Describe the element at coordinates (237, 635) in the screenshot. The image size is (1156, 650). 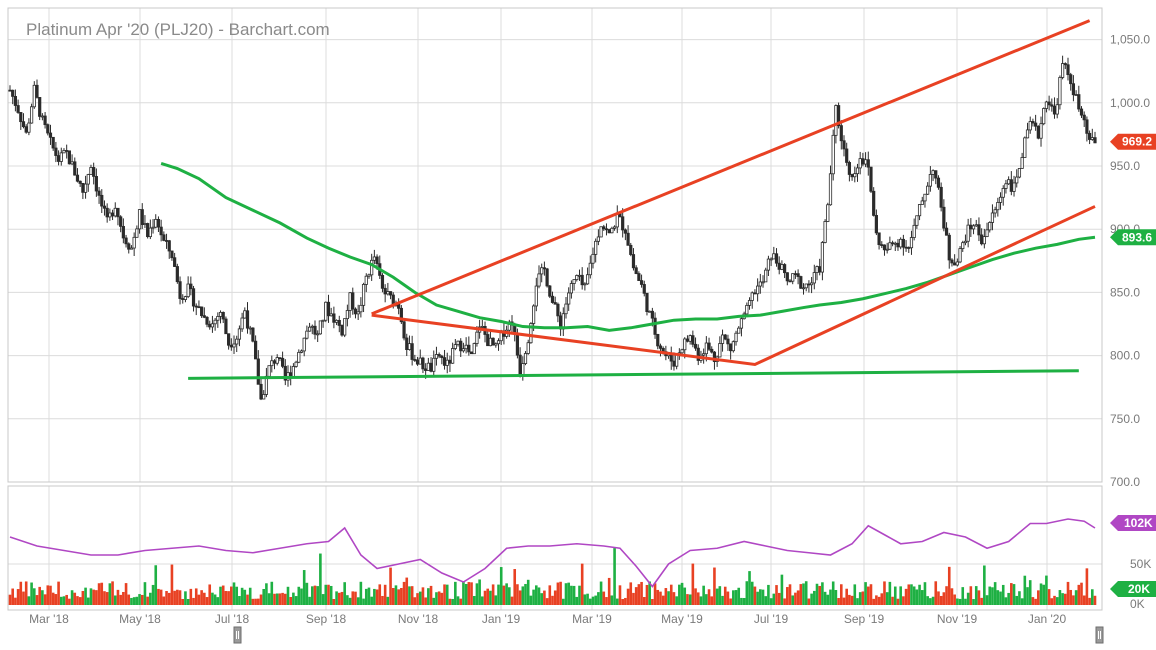
I see `range-start-handle` at that location.